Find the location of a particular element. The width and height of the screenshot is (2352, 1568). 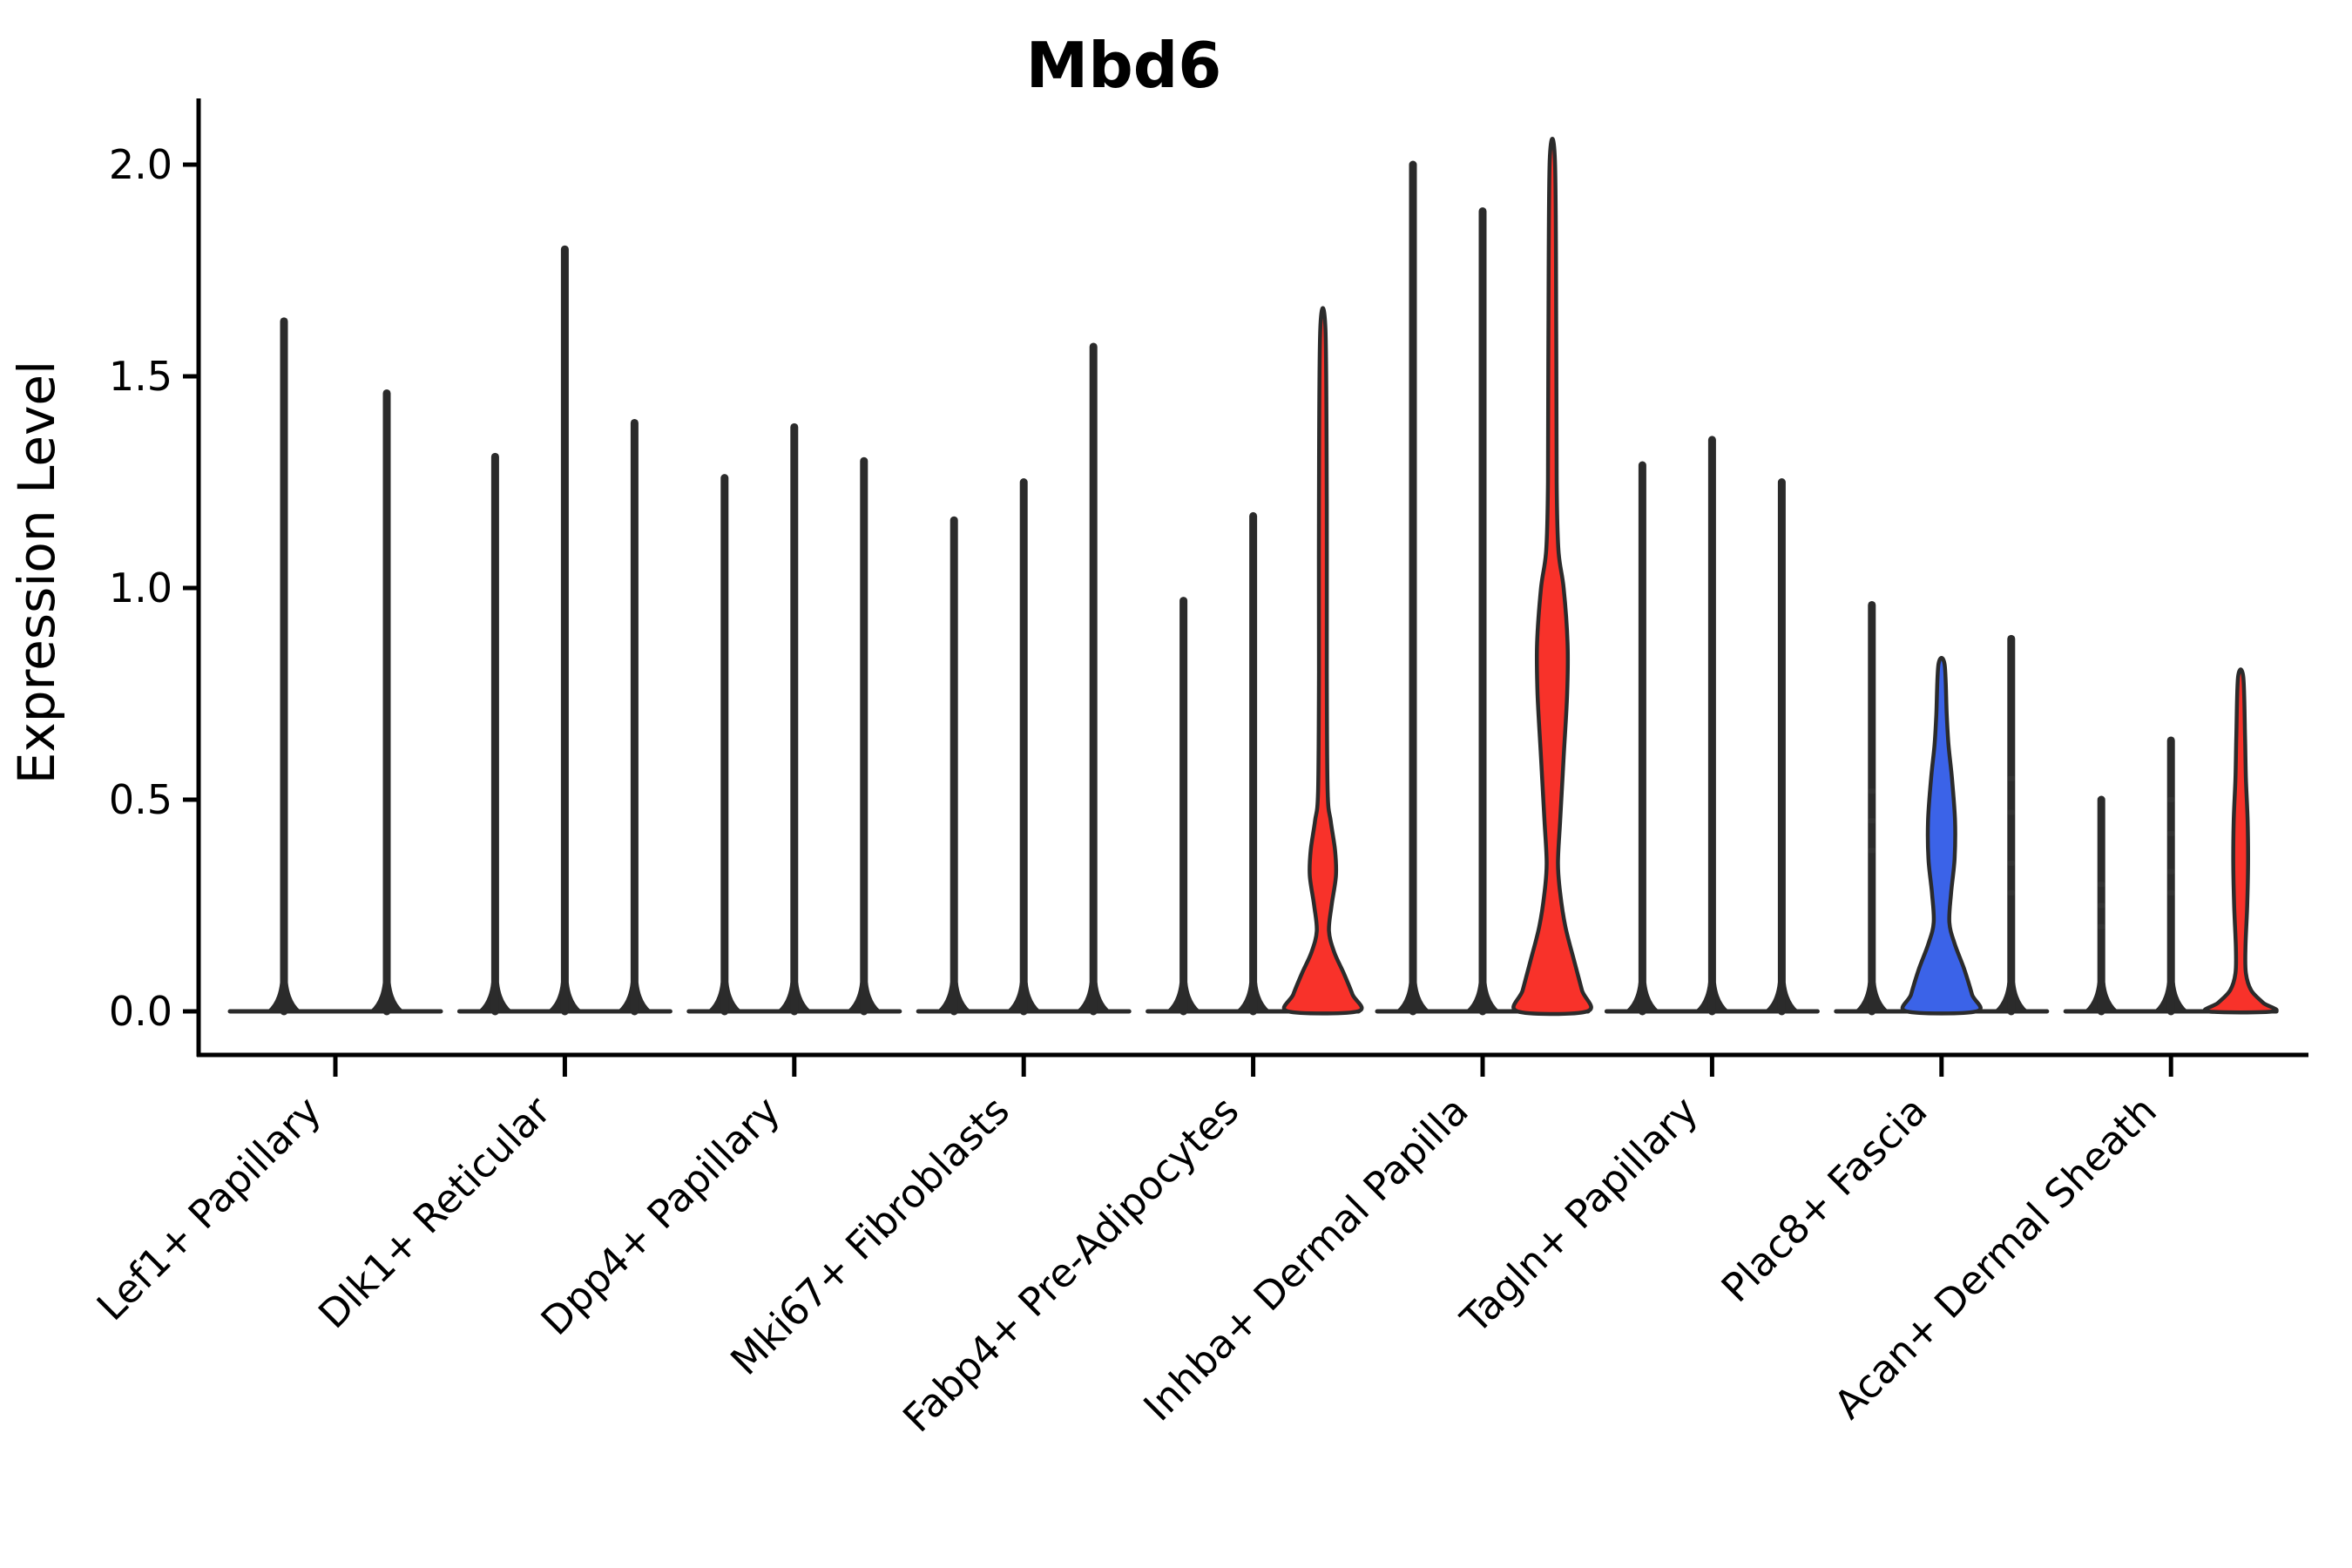

x-tick-label: Lef1+ Papillary is located at coordinates (209, 1208).